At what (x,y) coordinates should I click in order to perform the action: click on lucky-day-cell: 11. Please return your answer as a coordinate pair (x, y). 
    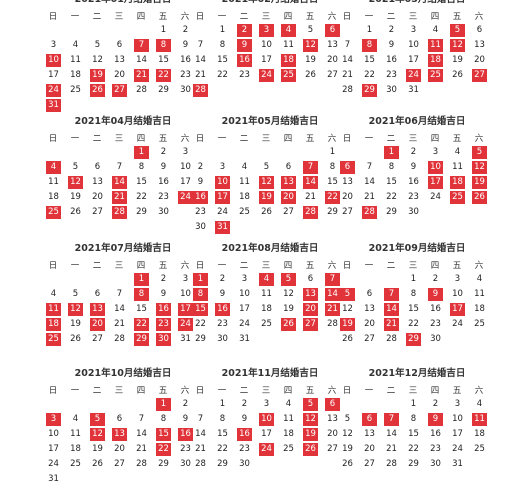
    Looking at the image, I should click on (435, 45).